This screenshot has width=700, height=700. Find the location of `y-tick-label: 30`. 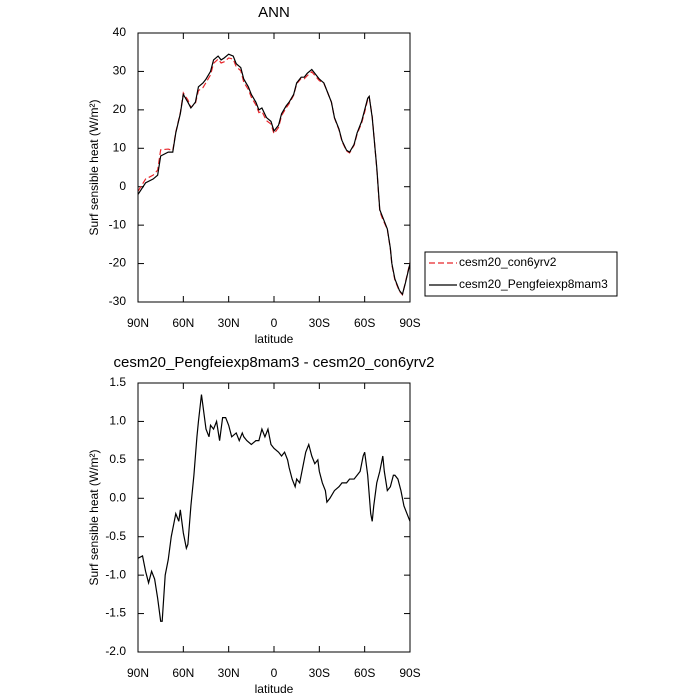

y-tick-label: 30 is located at coordinates (120, 71).